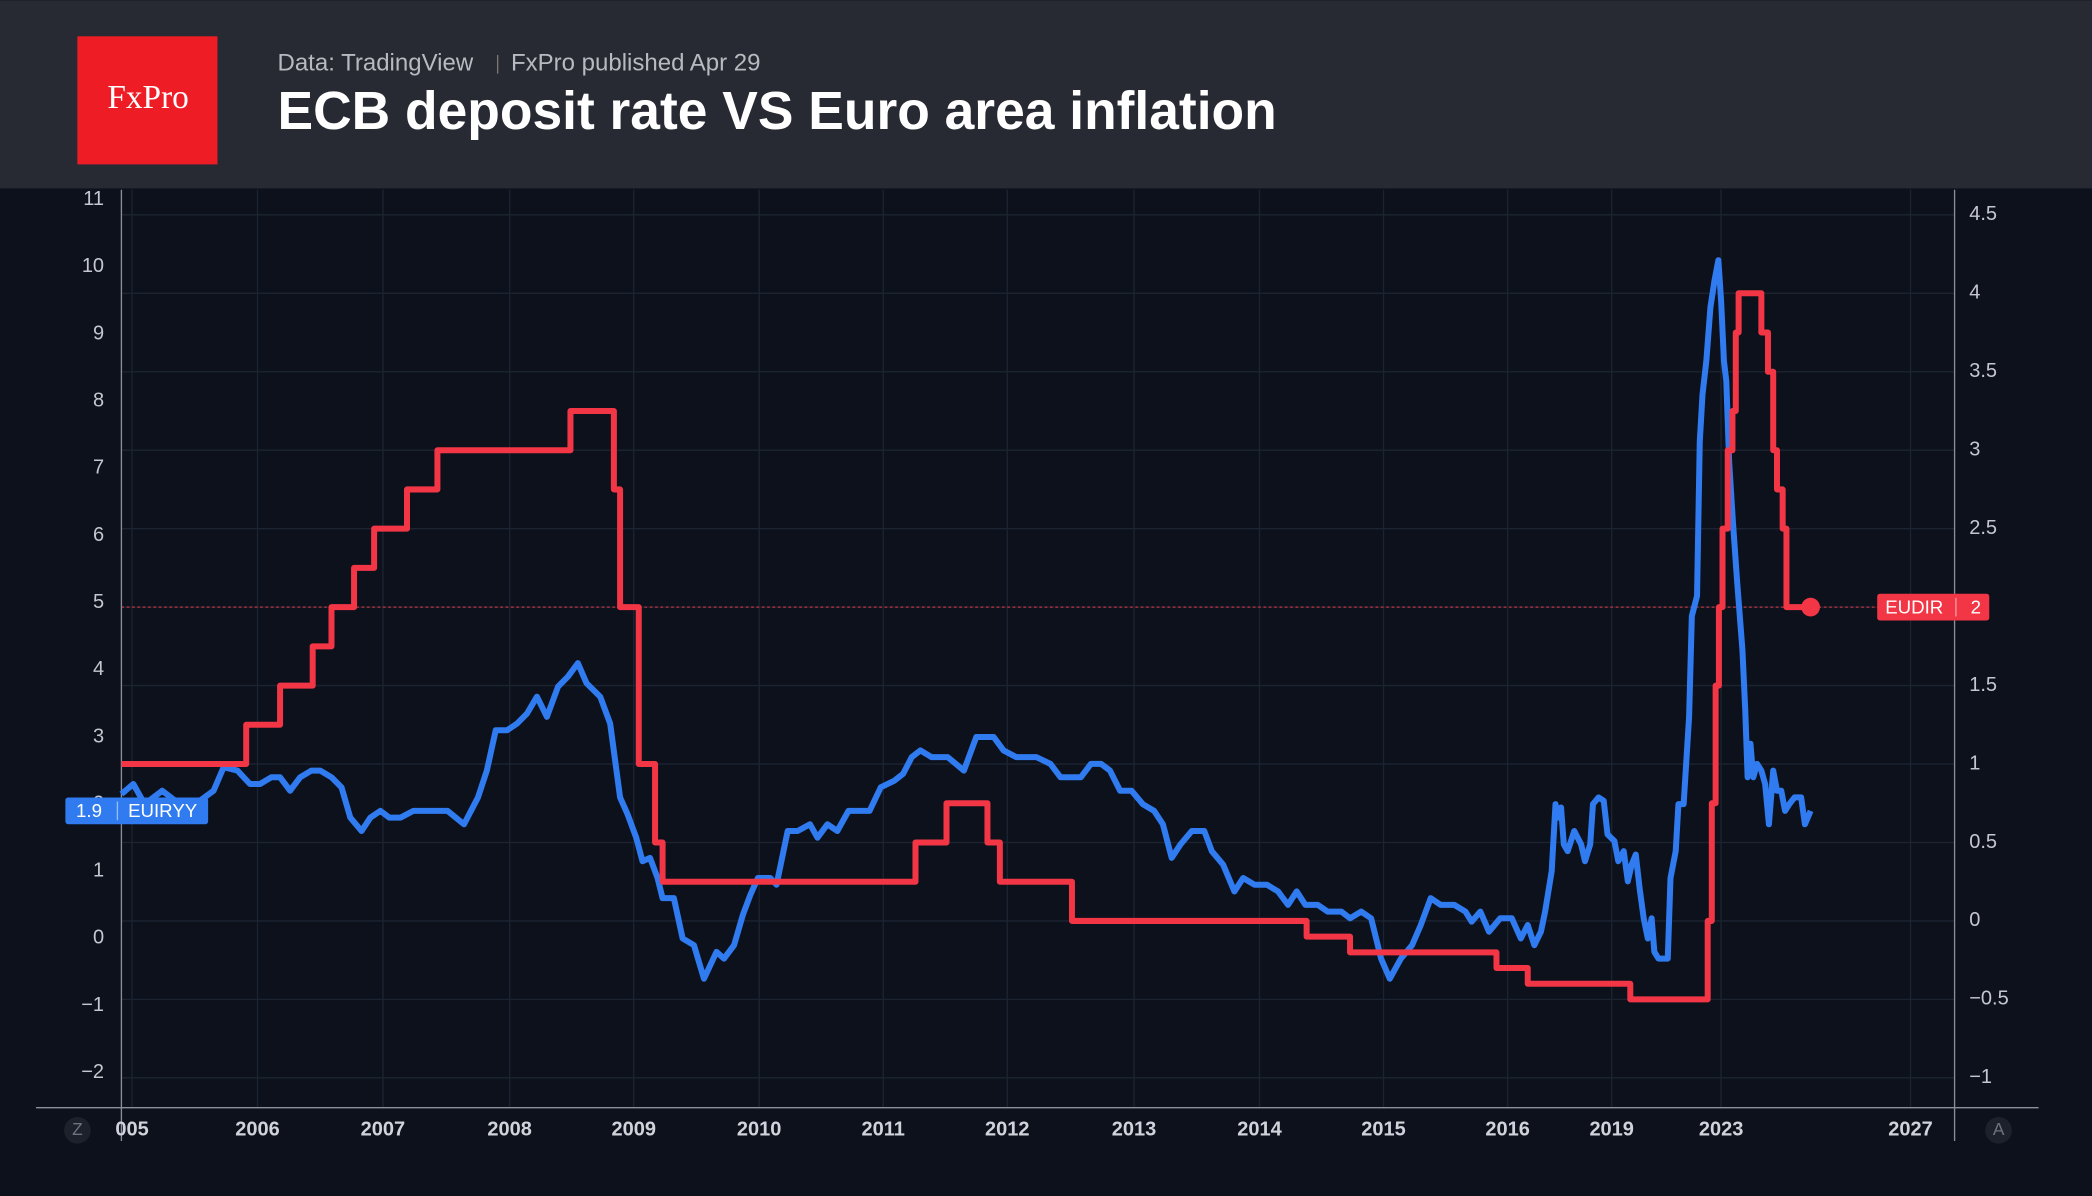 The image size is (2092, 1196). I want to click on y2-tick-label: 1.5, so click(1983, 685).